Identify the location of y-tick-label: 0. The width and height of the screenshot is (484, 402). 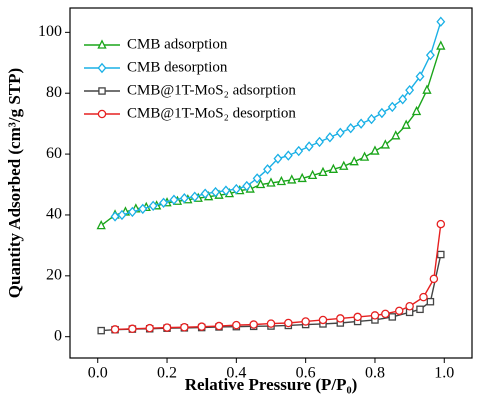
(58, 335).